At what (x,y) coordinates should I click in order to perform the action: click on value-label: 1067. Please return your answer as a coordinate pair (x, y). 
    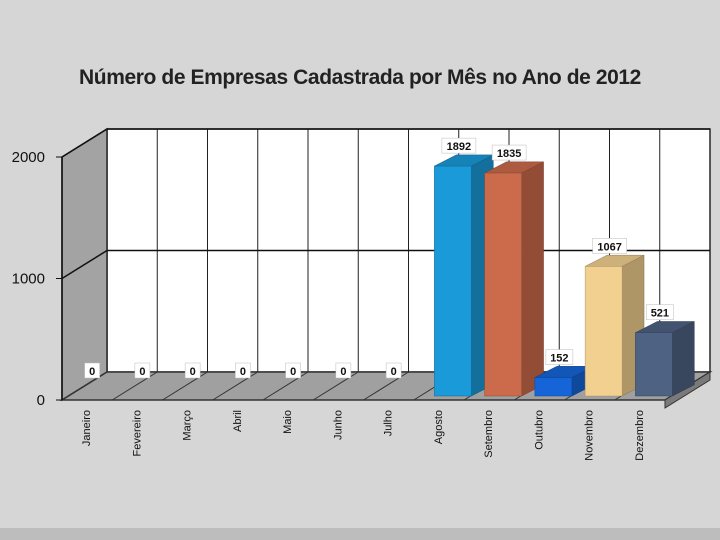
    Looking at the image, I should click on (609, 247).